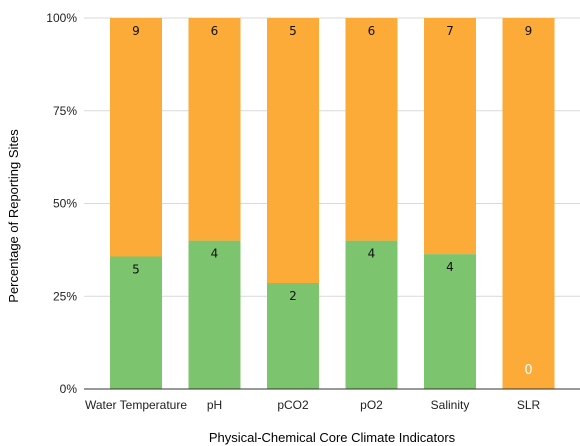 This screenshot has height=446, width=580. I want to click on y-axis-ticks: 0% 25% 50% 75% 100%, so click(61, 203).